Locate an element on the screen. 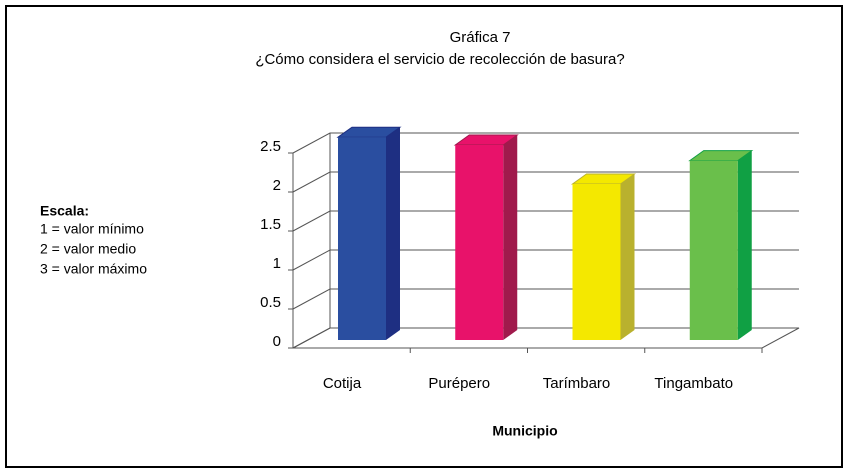 The height and width of the screenshot is (474, 849). y-tick-label: 2.5 is located at coordinates (270, 146).